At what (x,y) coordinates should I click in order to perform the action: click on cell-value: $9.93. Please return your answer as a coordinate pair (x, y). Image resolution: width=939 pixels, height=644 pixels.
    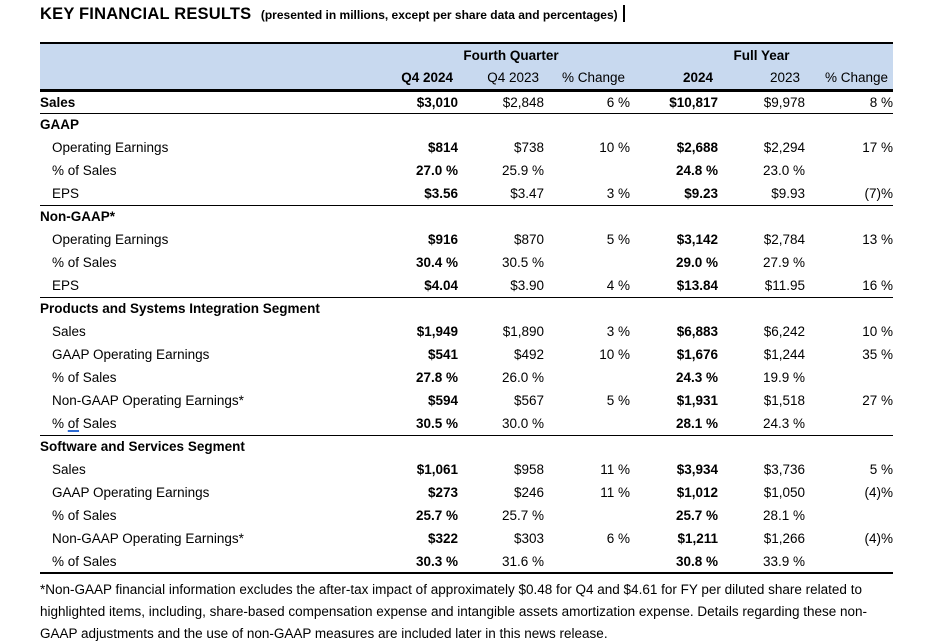
    Looking at the image, I should click on (762, 194).